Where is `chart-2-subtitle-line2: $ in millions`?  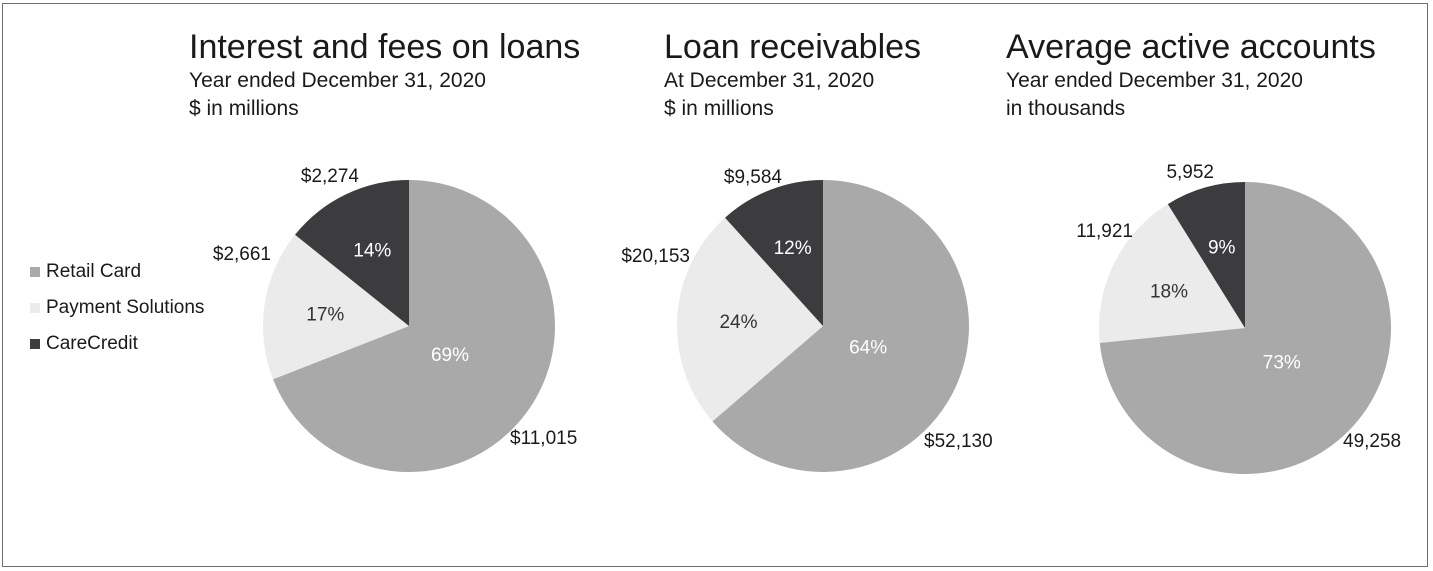
chart-2-subtitle-line2: $ in millions is located at coordinates (719, 108).